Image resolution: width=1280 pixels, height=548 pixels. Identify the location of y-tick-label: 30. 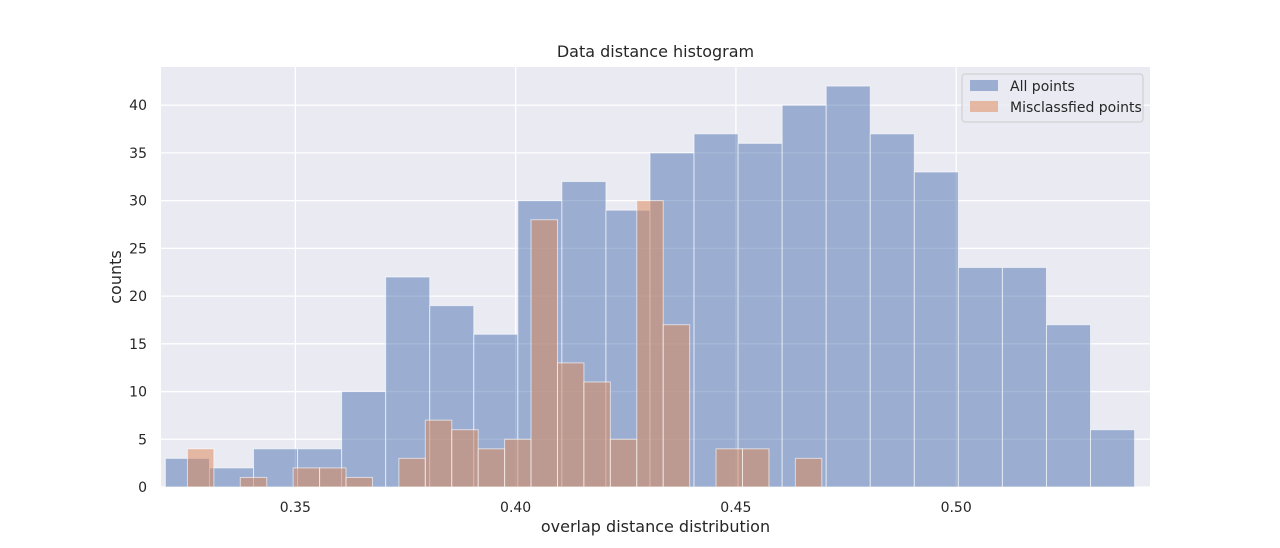
(138, 202).